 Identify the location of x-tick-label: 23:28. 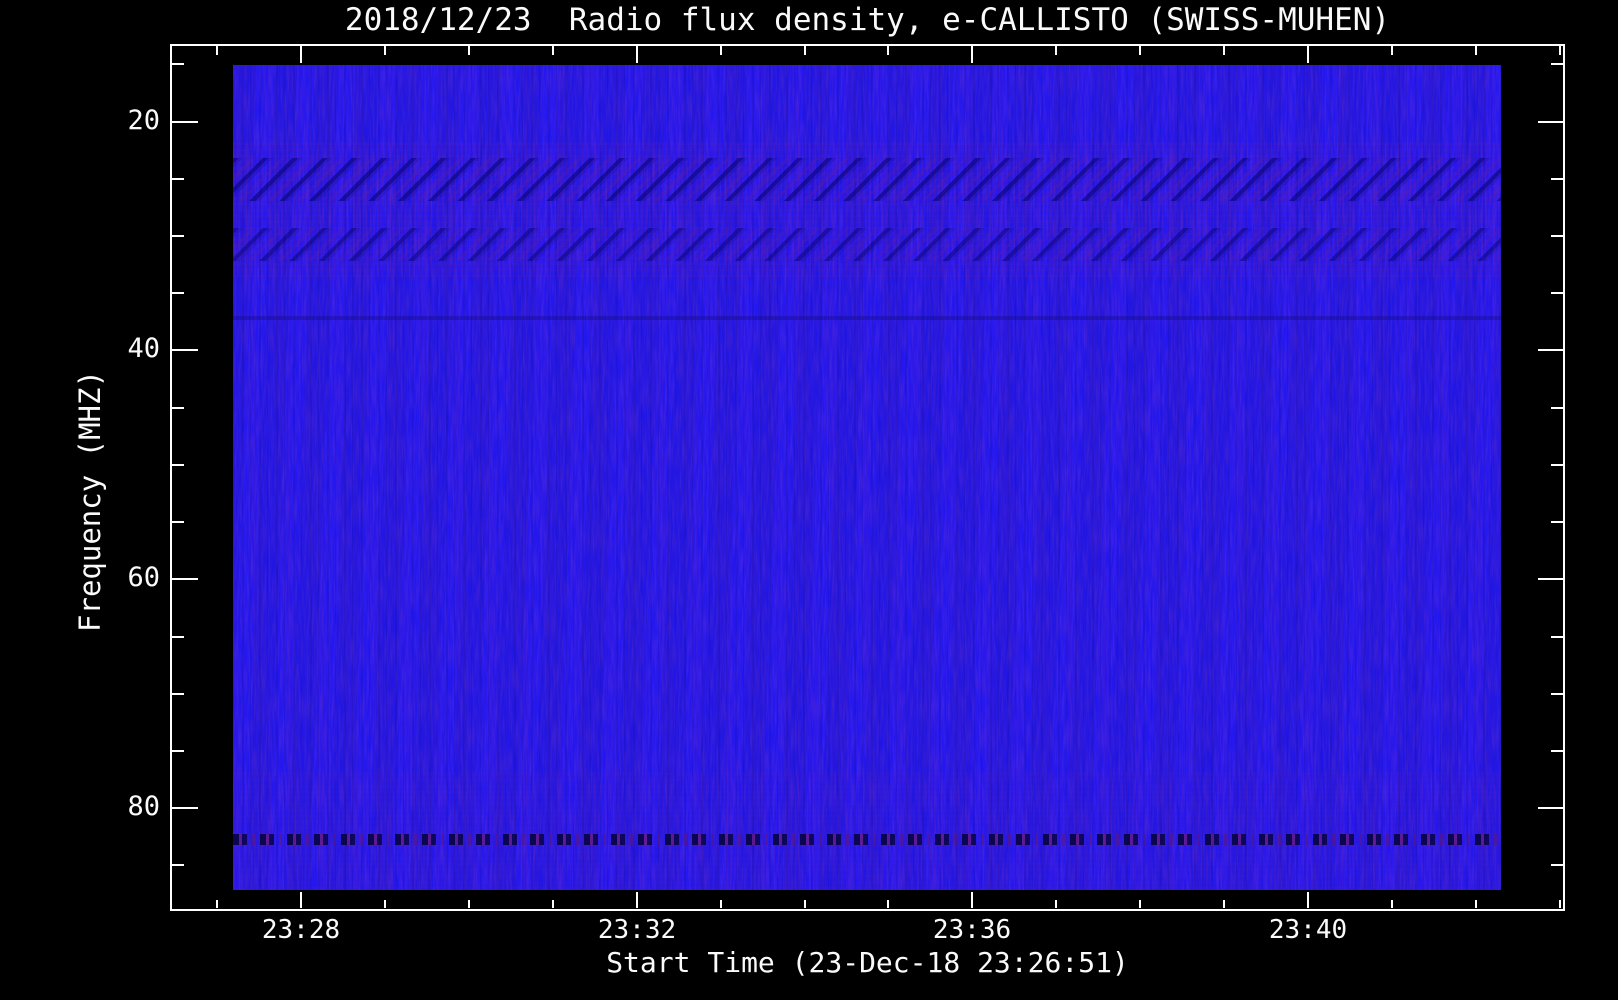
(301, 930).